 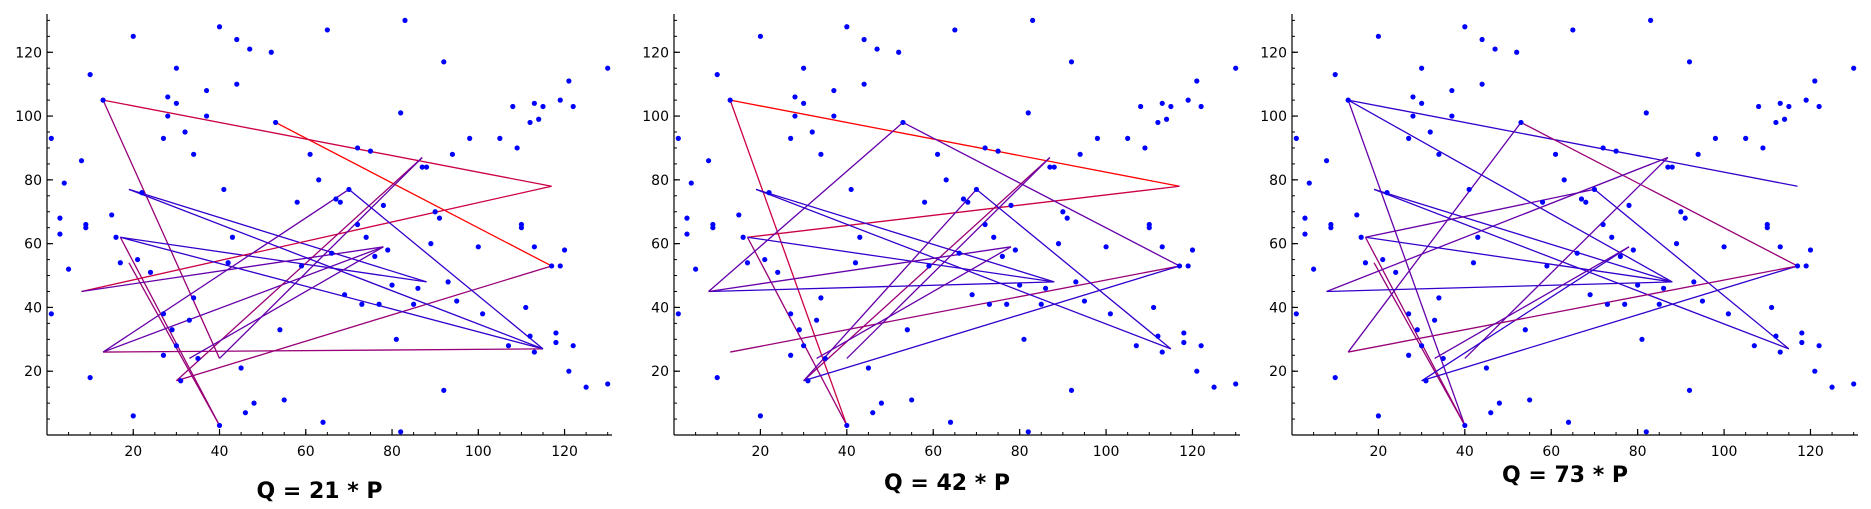 What do you see at coordinates (655, 117) in the screenshot?
I see `y-tick-label: 100` at bounding box center [655, 117].